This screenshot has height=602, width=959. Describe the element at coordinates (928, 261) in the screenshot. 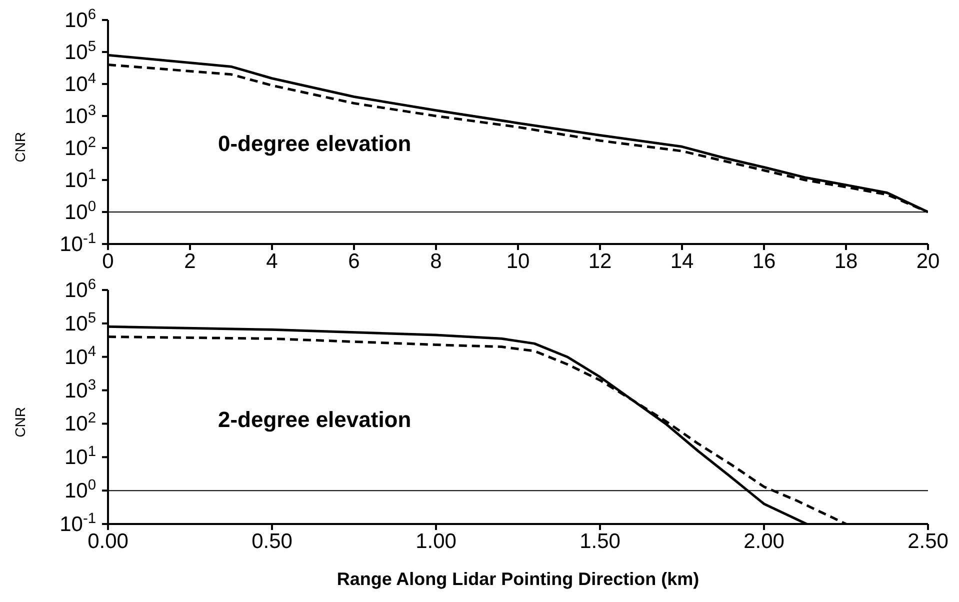

I see `x-tick-label: 20` at that location.